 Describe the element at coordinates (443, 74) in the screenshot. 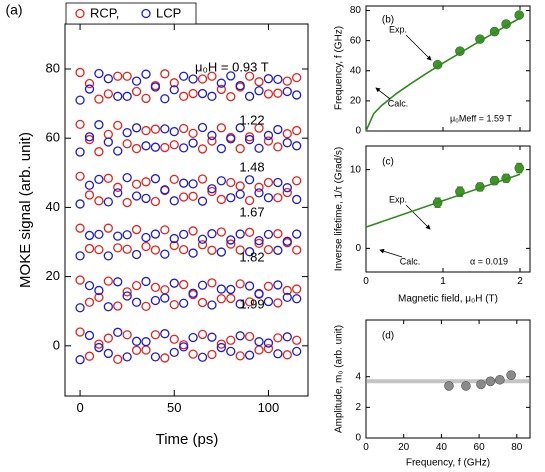

I see `fit-curve` at that location.